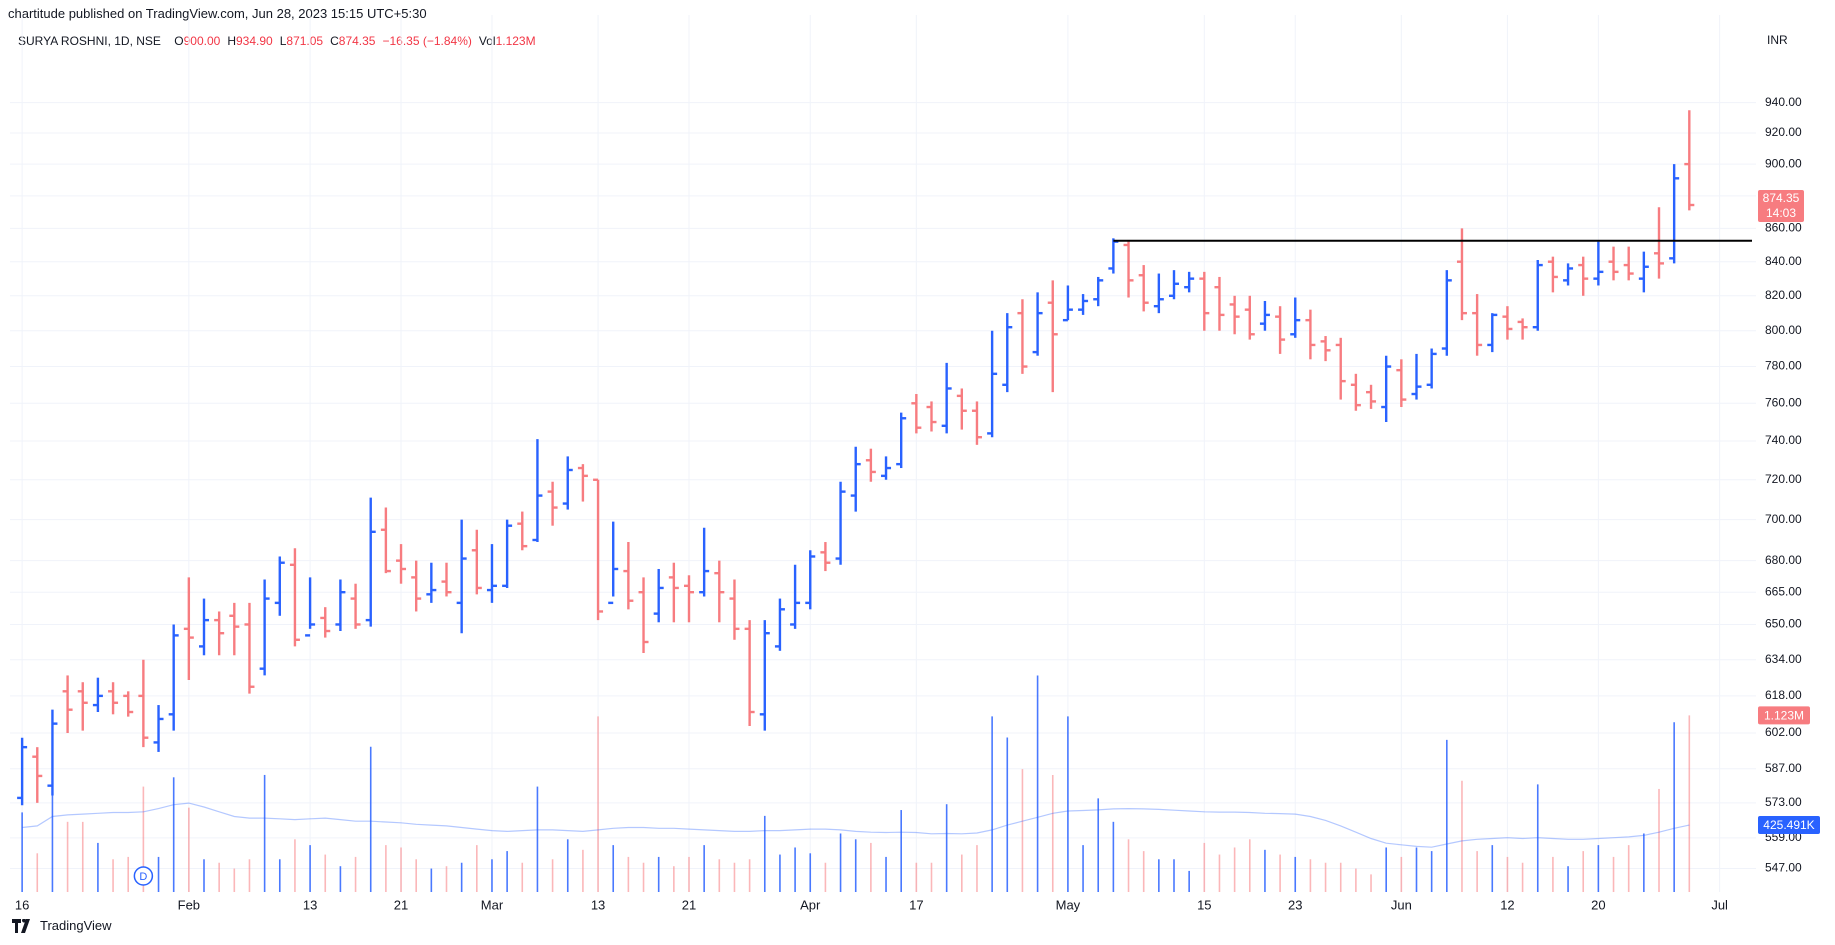 This screenshot has height=945, width=1835. I want to click on event-label: D, so click(143, 877).